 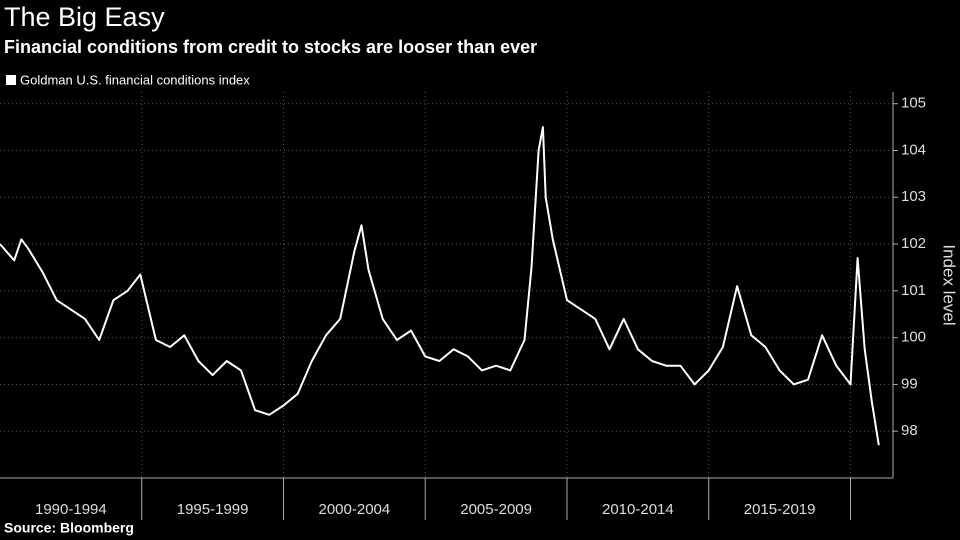 I want to click on legend-swatch, so click(x=11, y=80).